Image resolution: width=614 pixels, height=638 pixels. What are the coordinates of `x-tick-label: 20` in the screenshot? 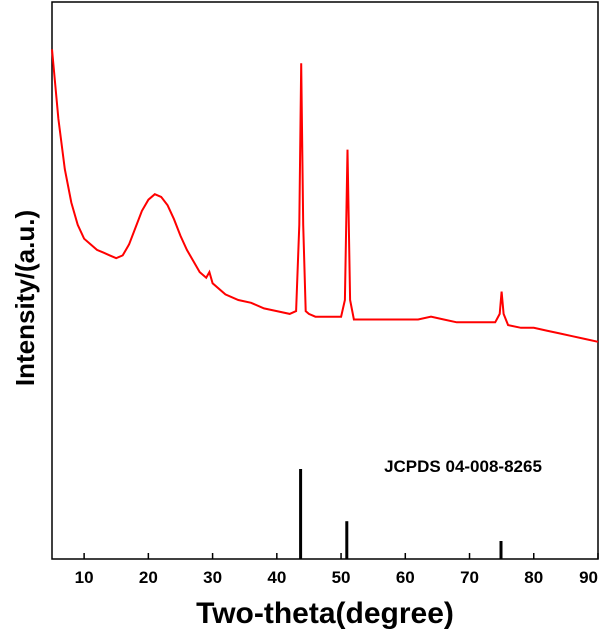 It's located at (148, 577).